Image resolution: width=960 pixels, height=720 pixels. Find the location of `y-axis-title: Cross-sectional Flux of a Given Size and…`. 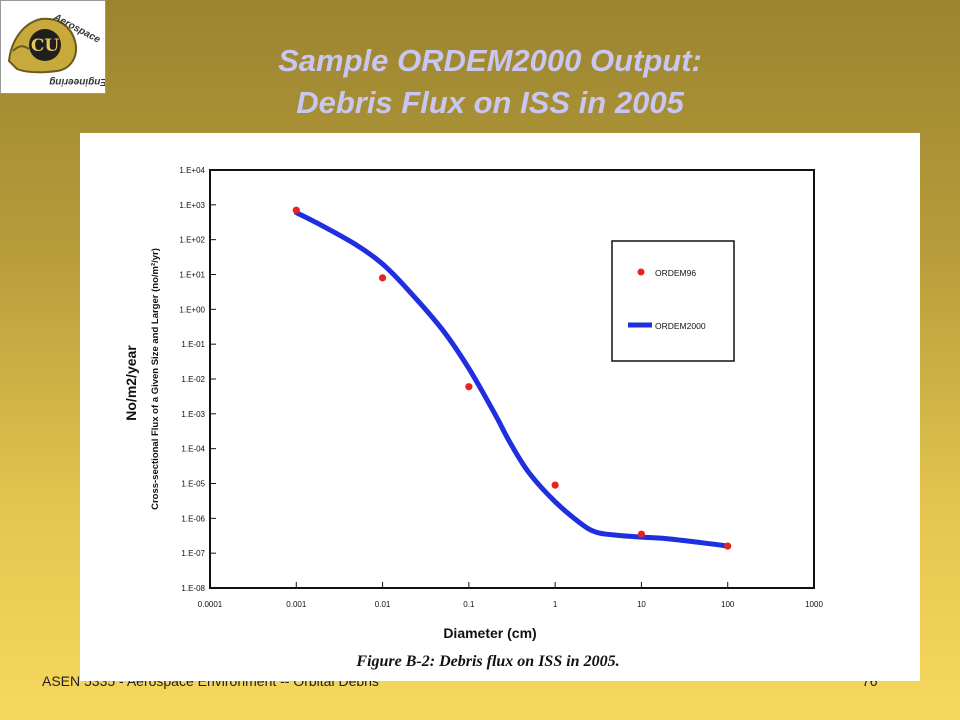

y-axis-title: Cross-sectional Flux of a Given Size and… is located at coordinates (155, 379).